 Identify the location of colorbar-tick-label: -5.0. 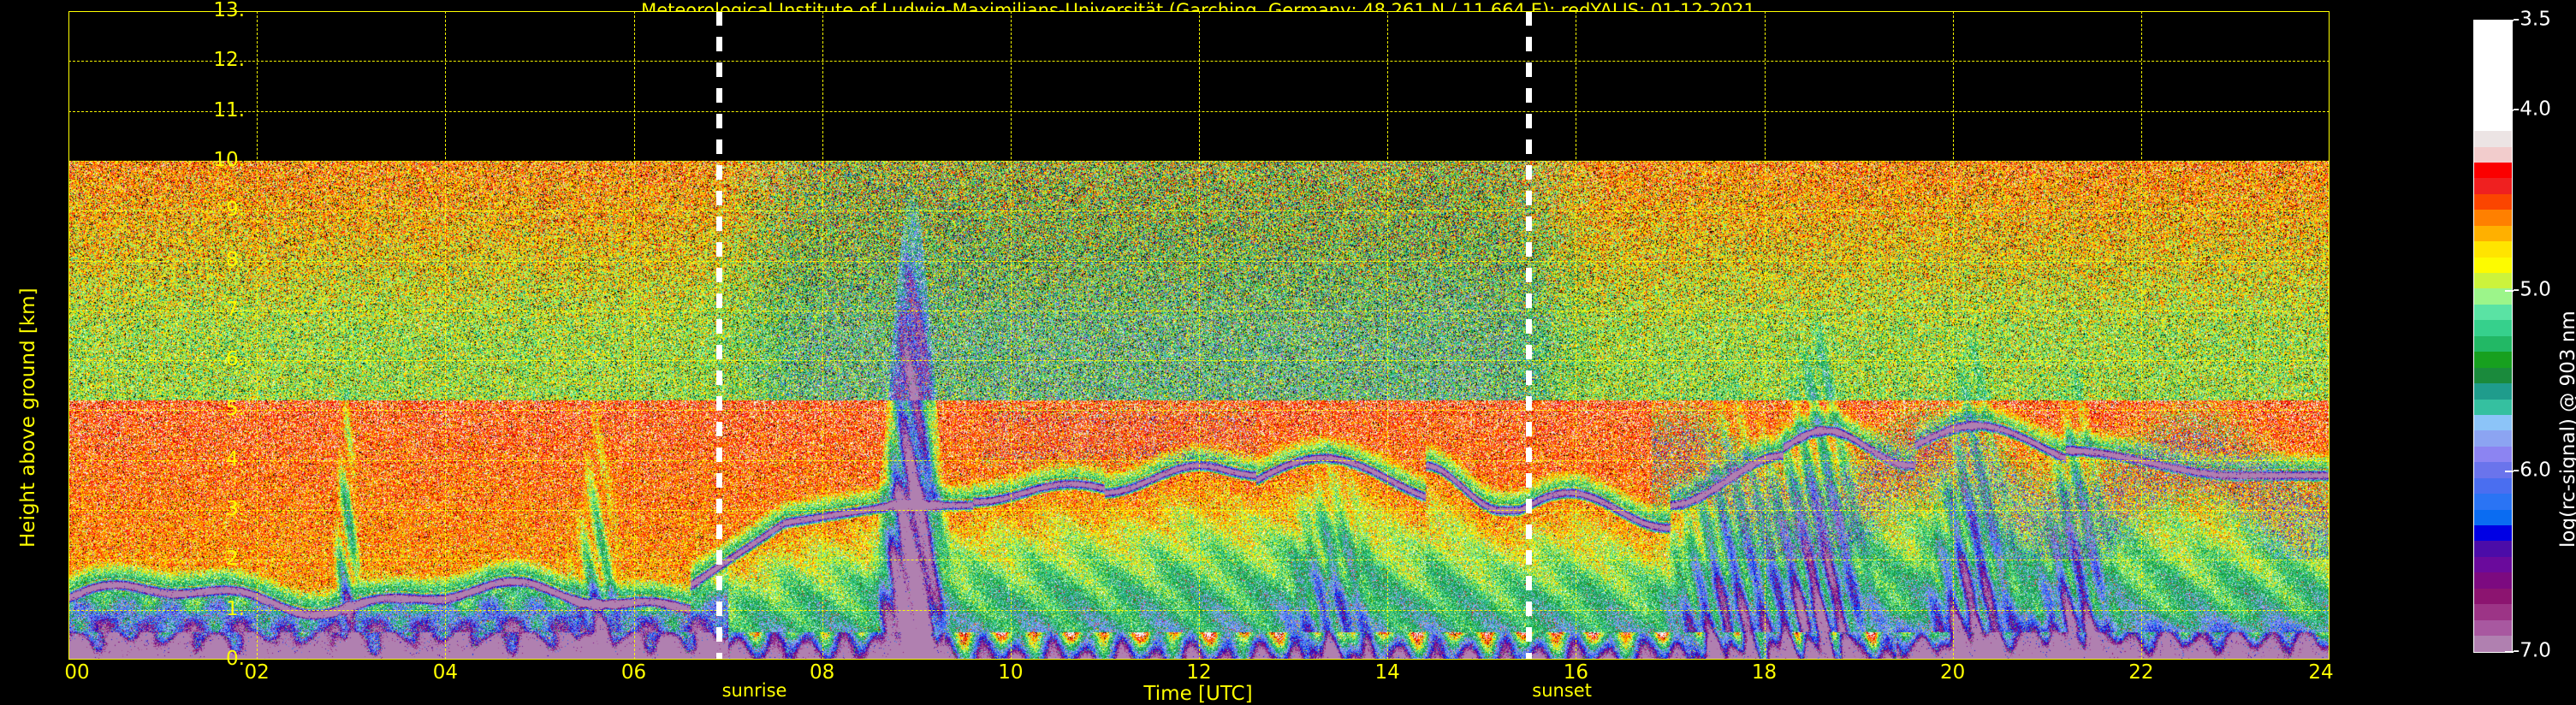
(2532, 289).